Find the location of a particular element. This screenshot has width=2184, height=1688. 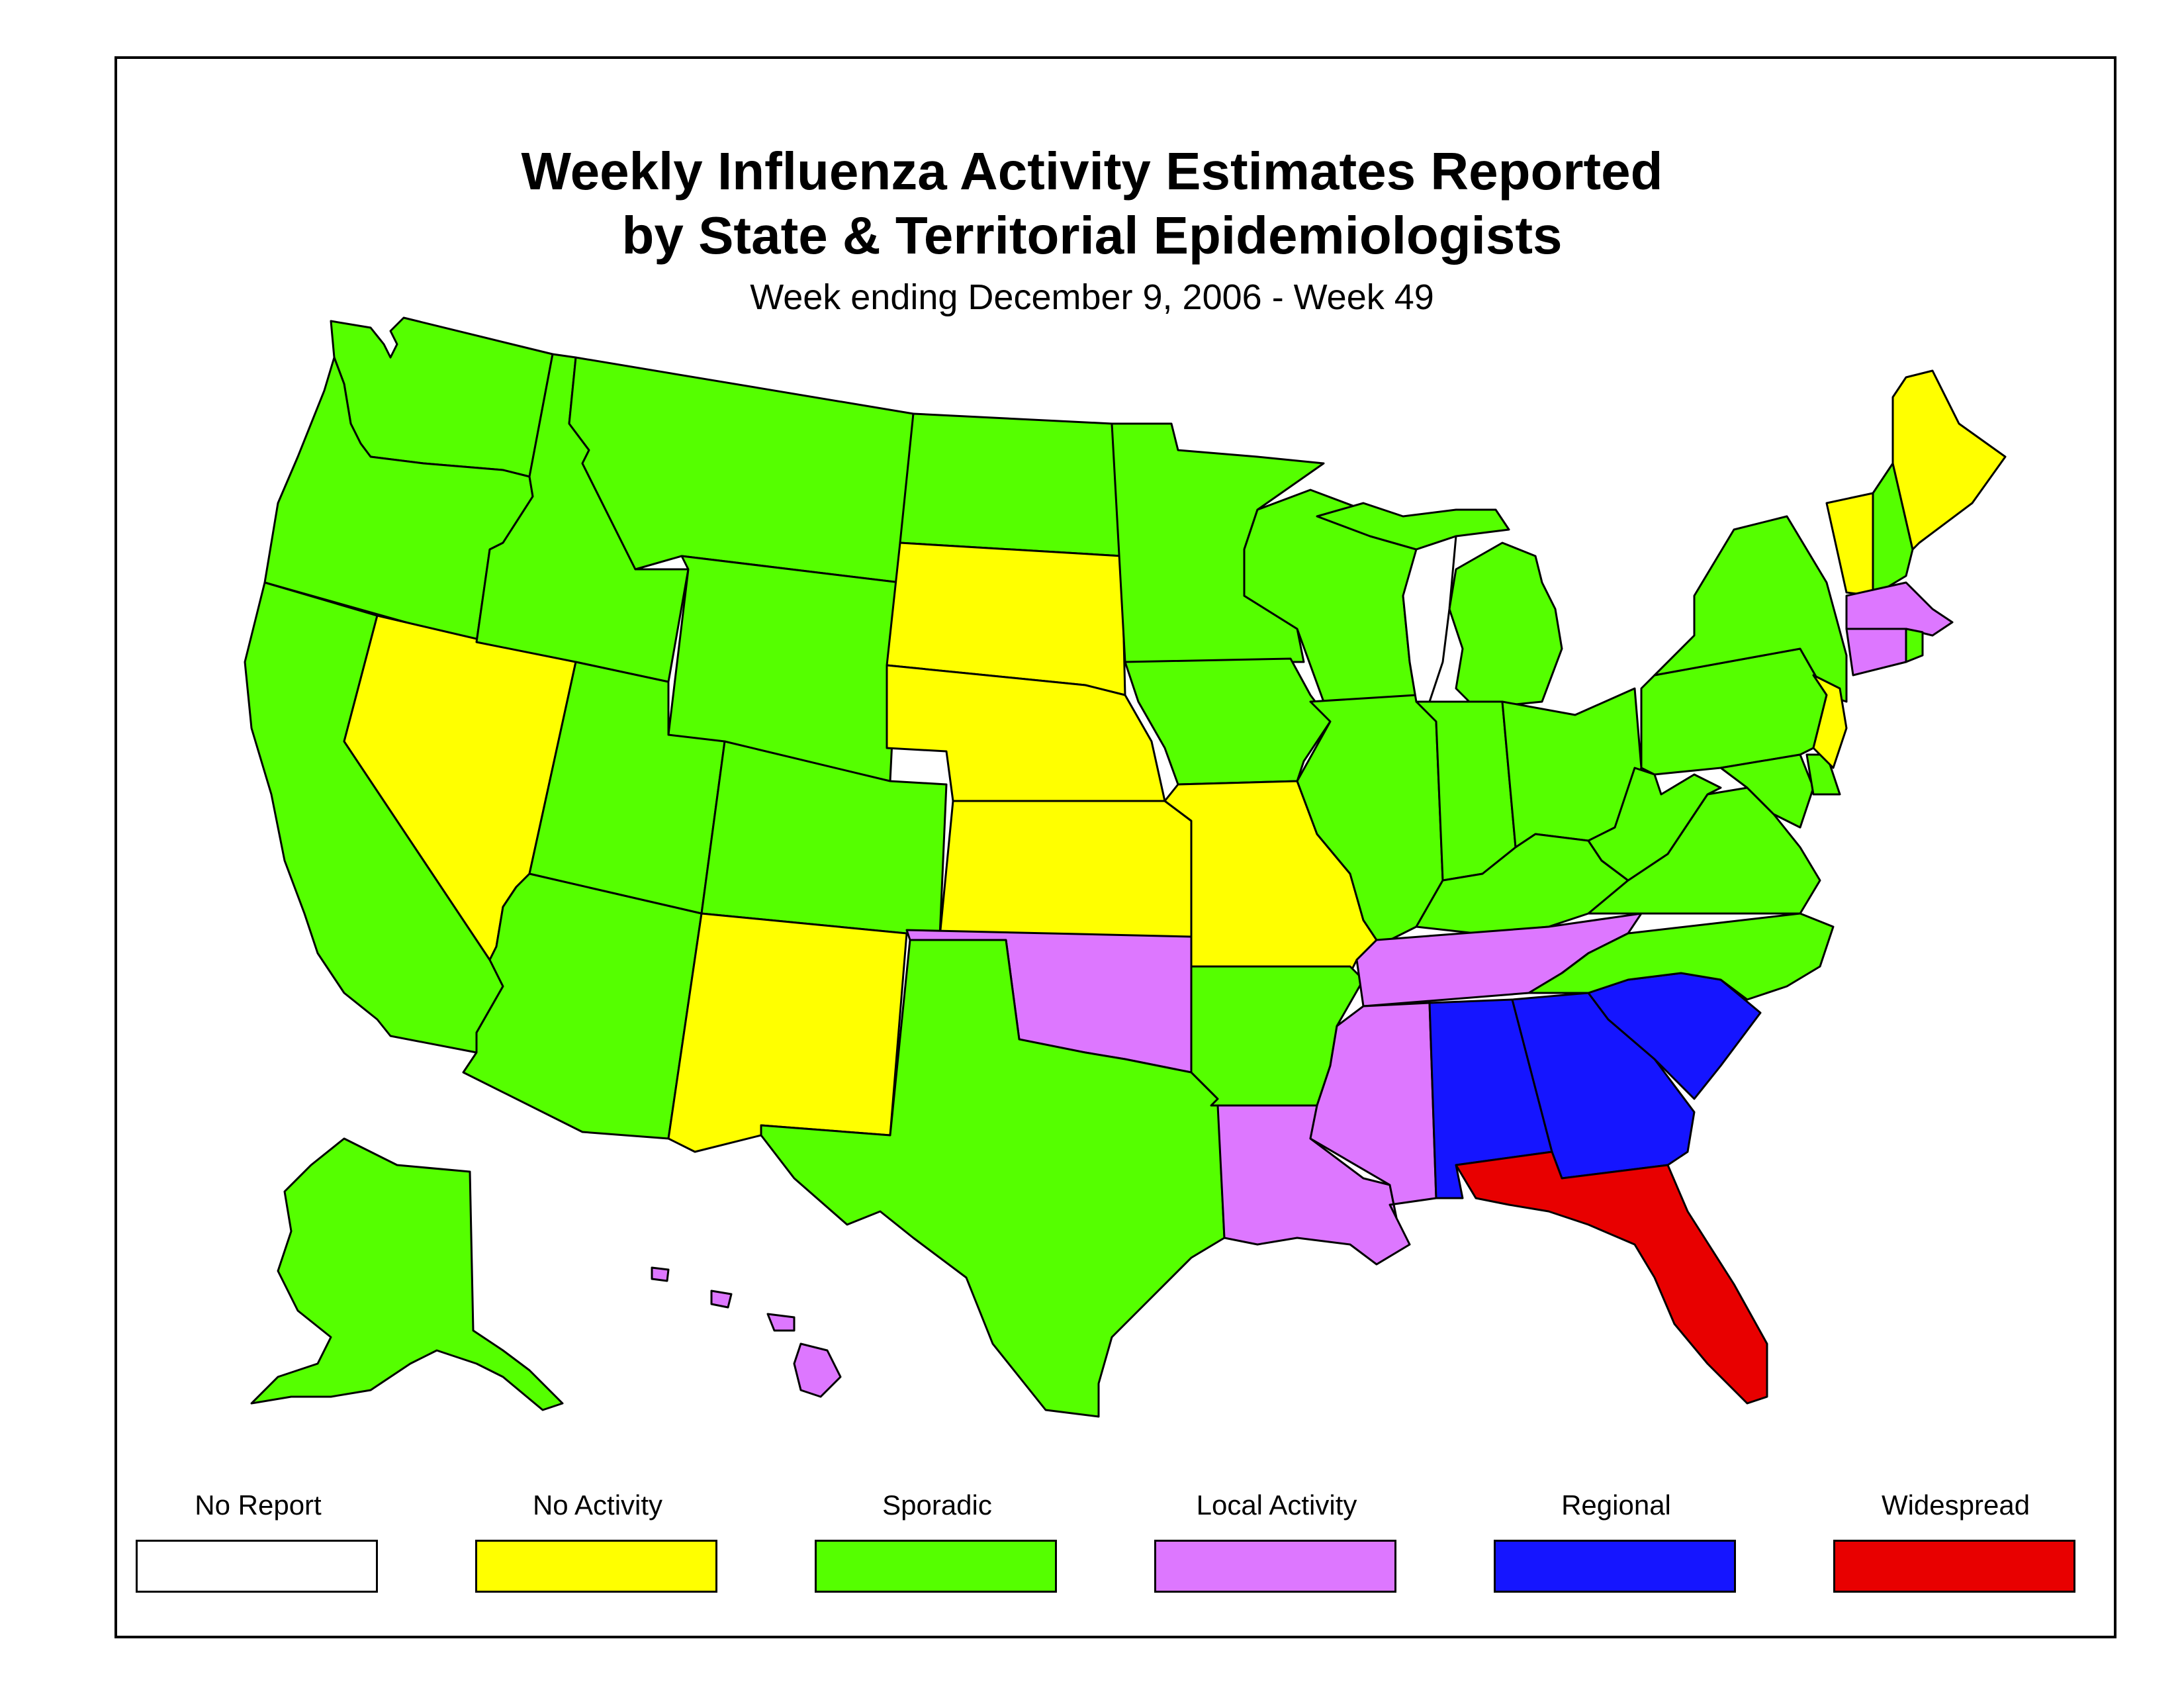

state-new-mexico is located at coordinates (788, 1032).